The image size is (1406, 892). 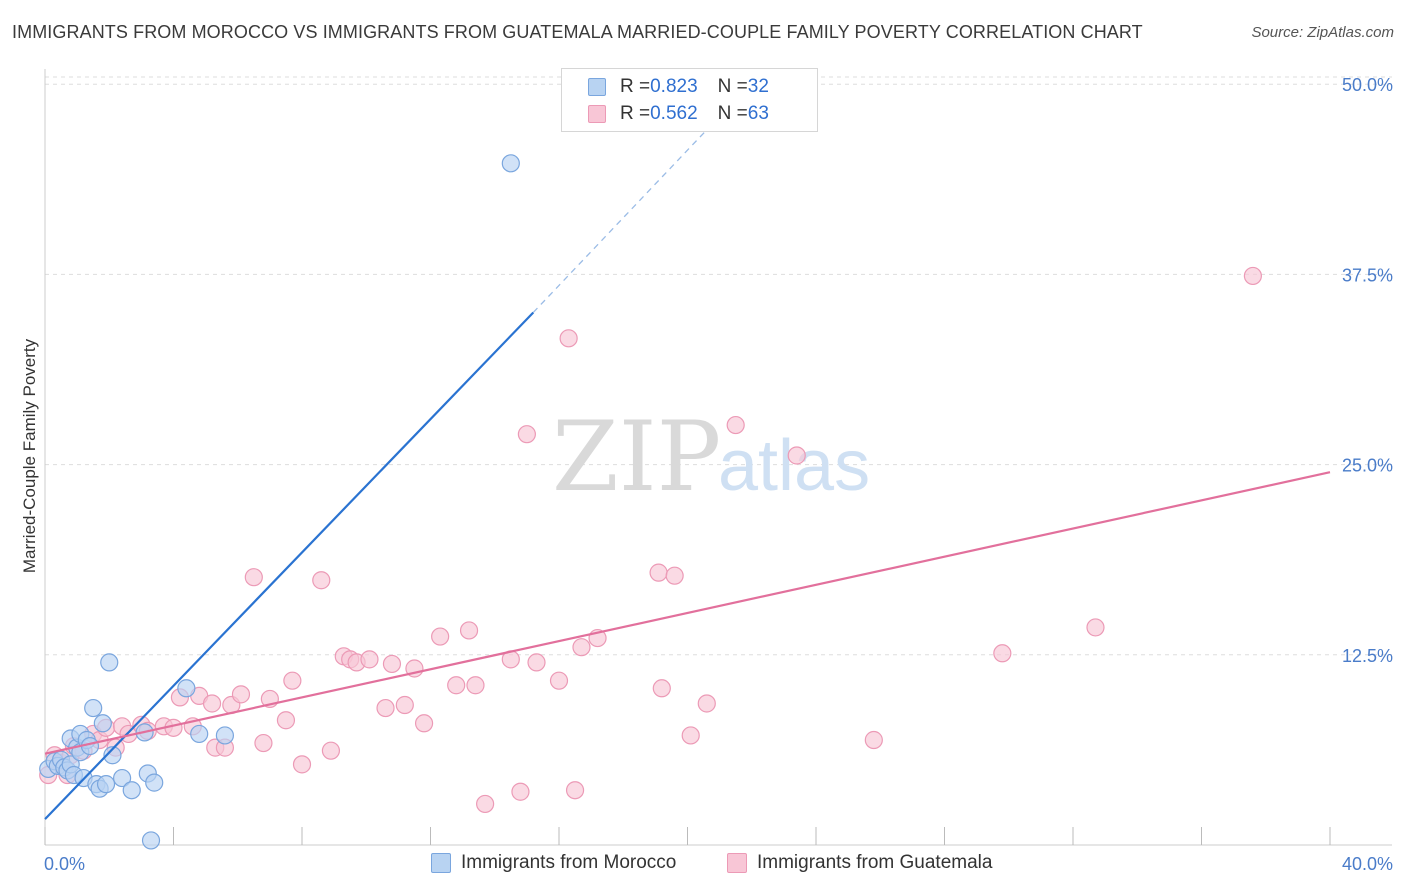 What do you see at coordinates (29, 455) in the screenshot?
I see `y-axis-label: Married-Couple Family Poverty` at bounding box center [29, 455].